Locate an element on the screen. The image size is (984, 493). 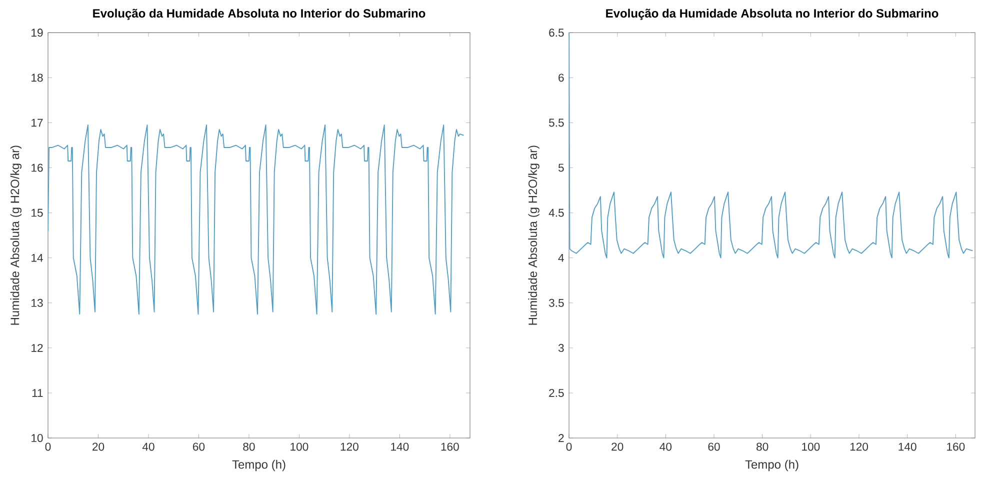
y-tick-label: 2 is located at coordinates (561, 438).